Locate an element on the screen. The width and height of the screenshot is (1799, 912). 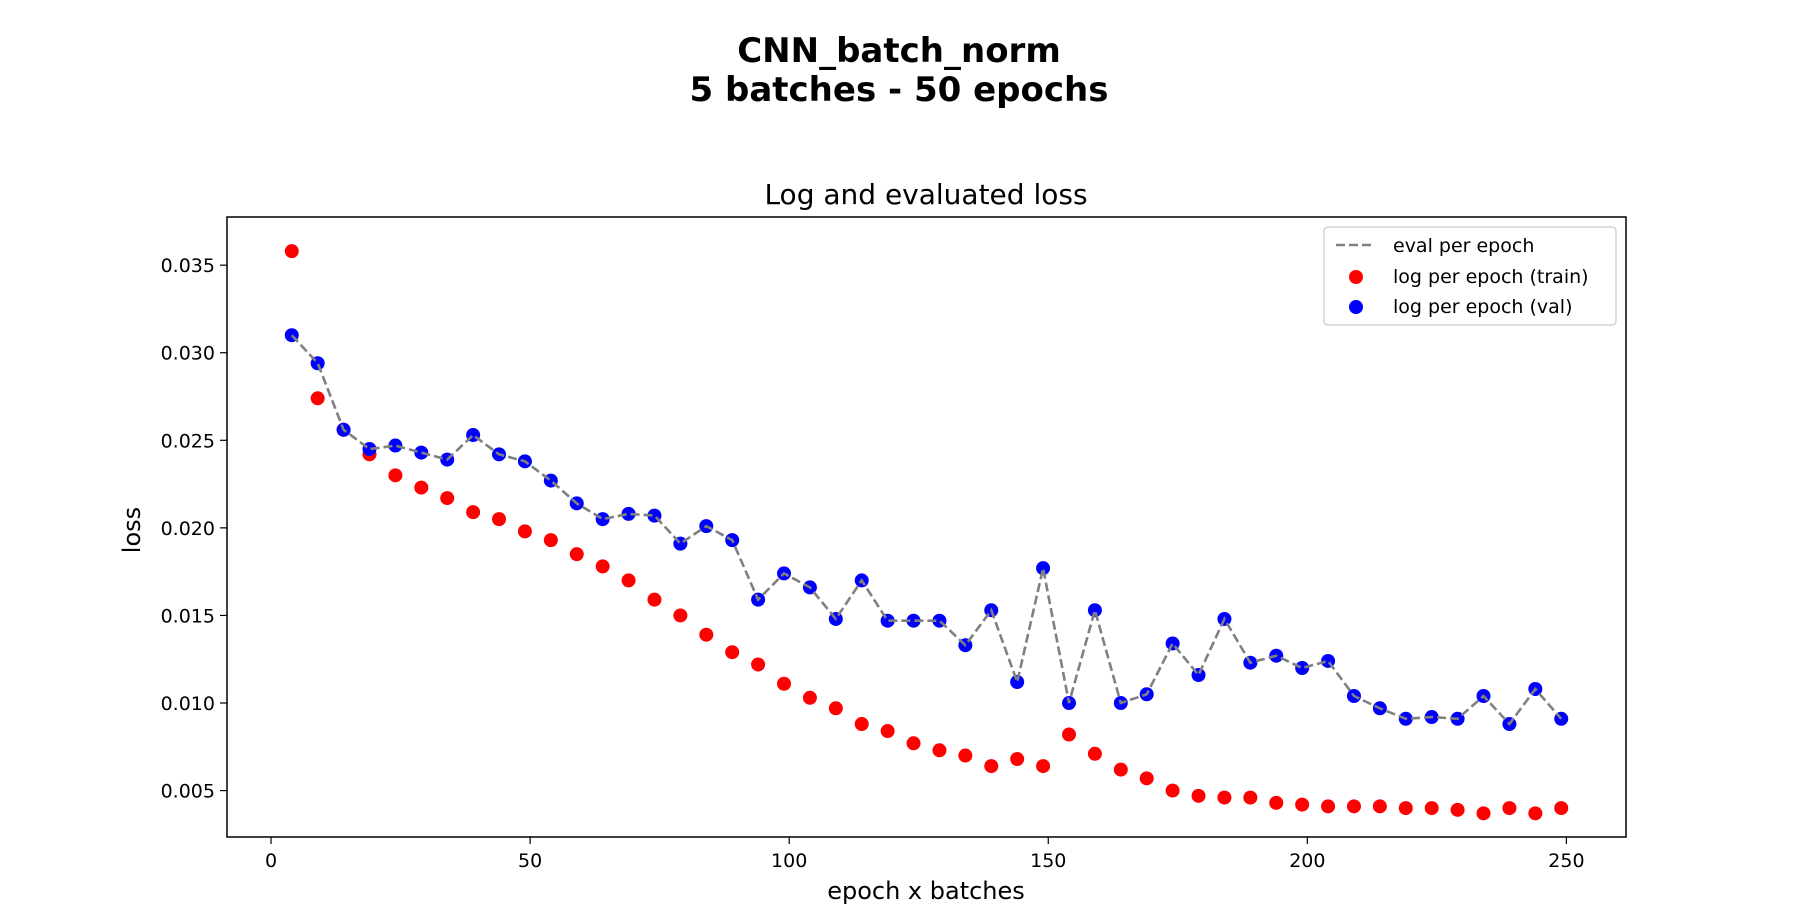
x-tick-label: 50 is located at coordinates (530, 861).